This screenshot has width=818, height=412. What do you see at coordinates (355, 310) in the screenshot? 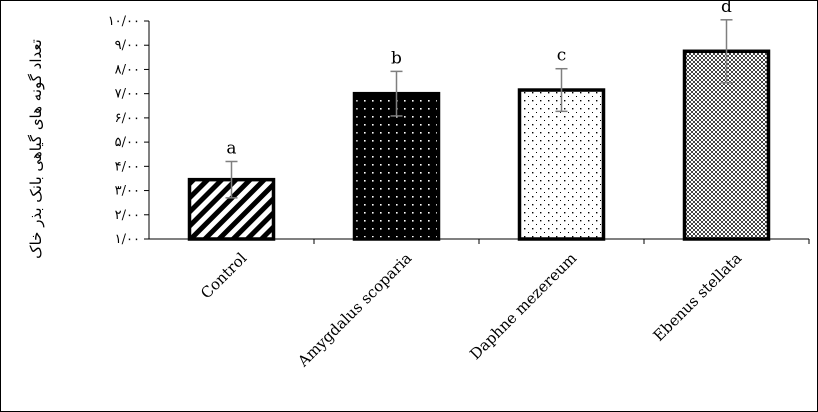
I see `x-category-label: Amygdalus scoparia` at bounding box center [355, 310].